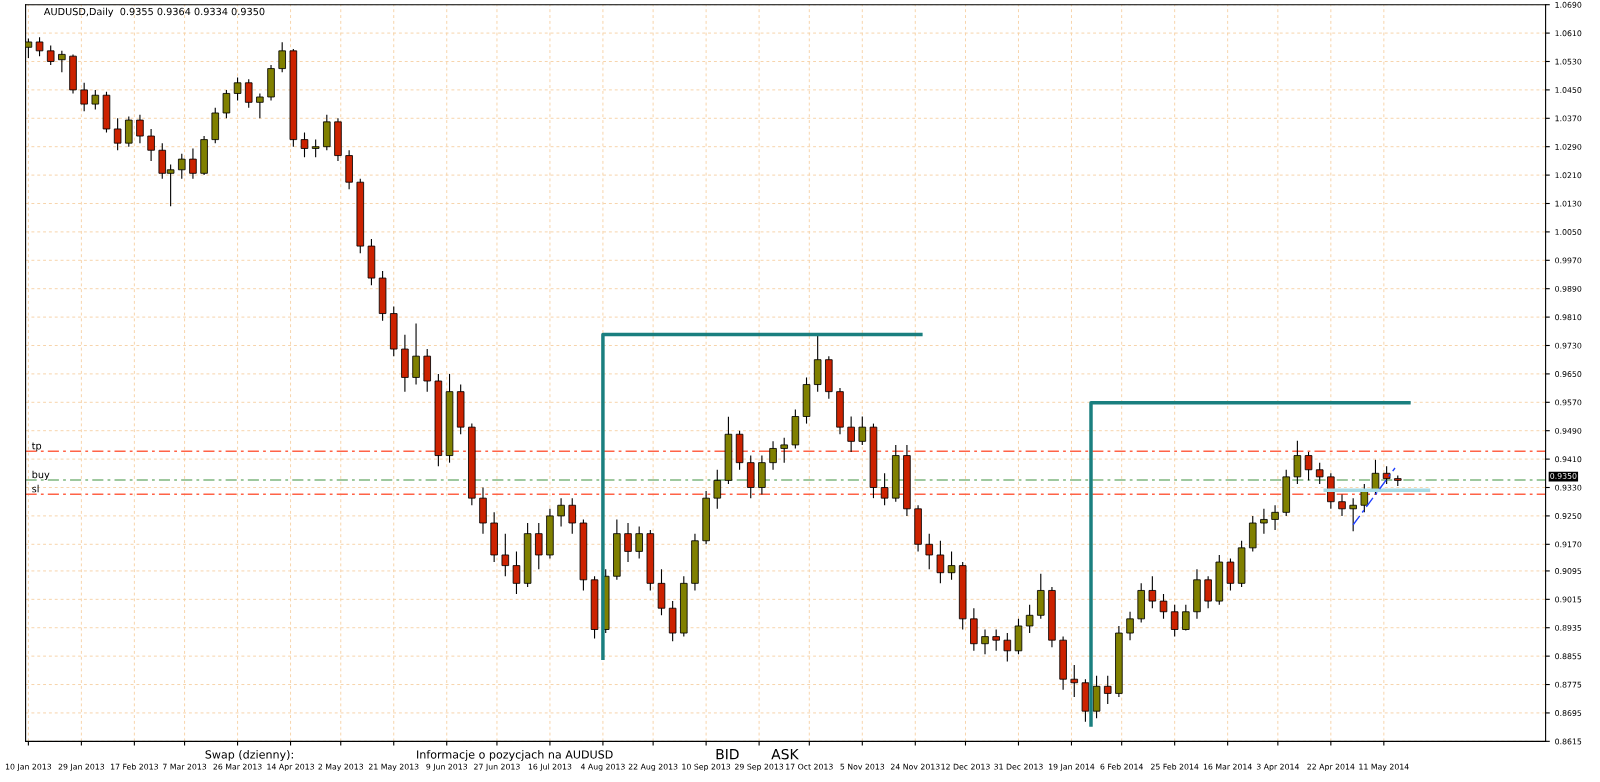  Describe the element at coordinates (727, 754) in the screenshot. I see `text: BID` at that location.